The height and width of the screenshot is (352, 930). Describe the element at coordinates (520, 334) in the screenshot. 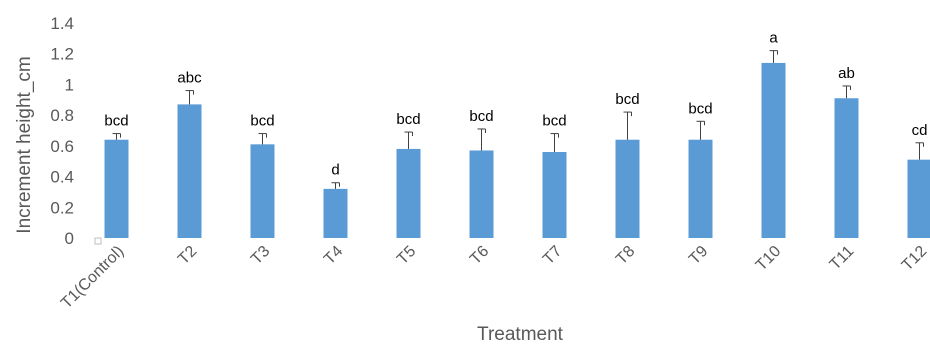

I see `x-axis-label: Treatment` at that location.